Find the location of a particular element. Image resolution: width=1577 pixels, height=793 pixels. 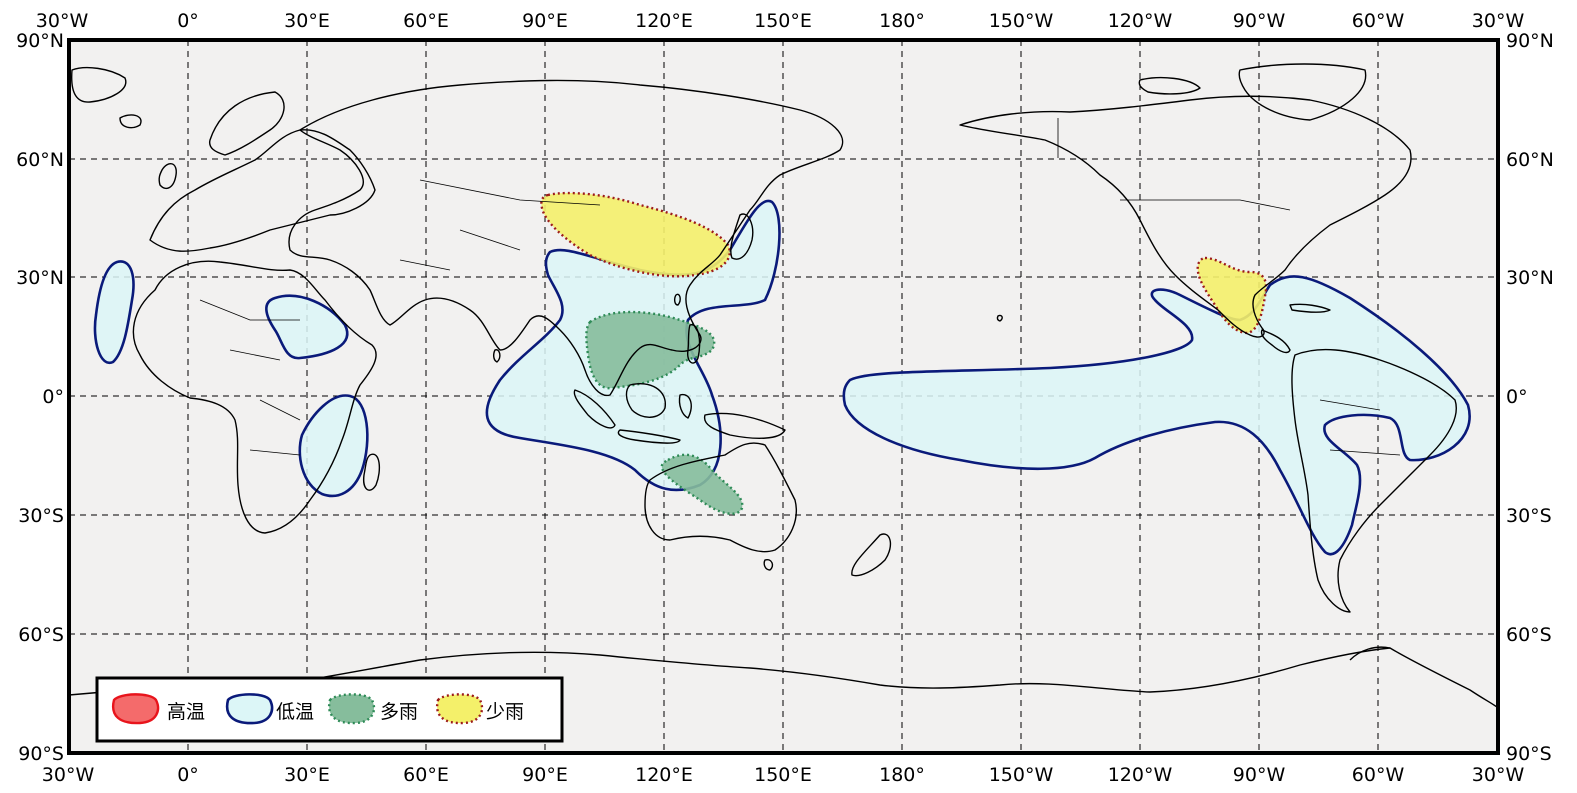

lon-label-top: 90°E is located at coordinates (545, 21).